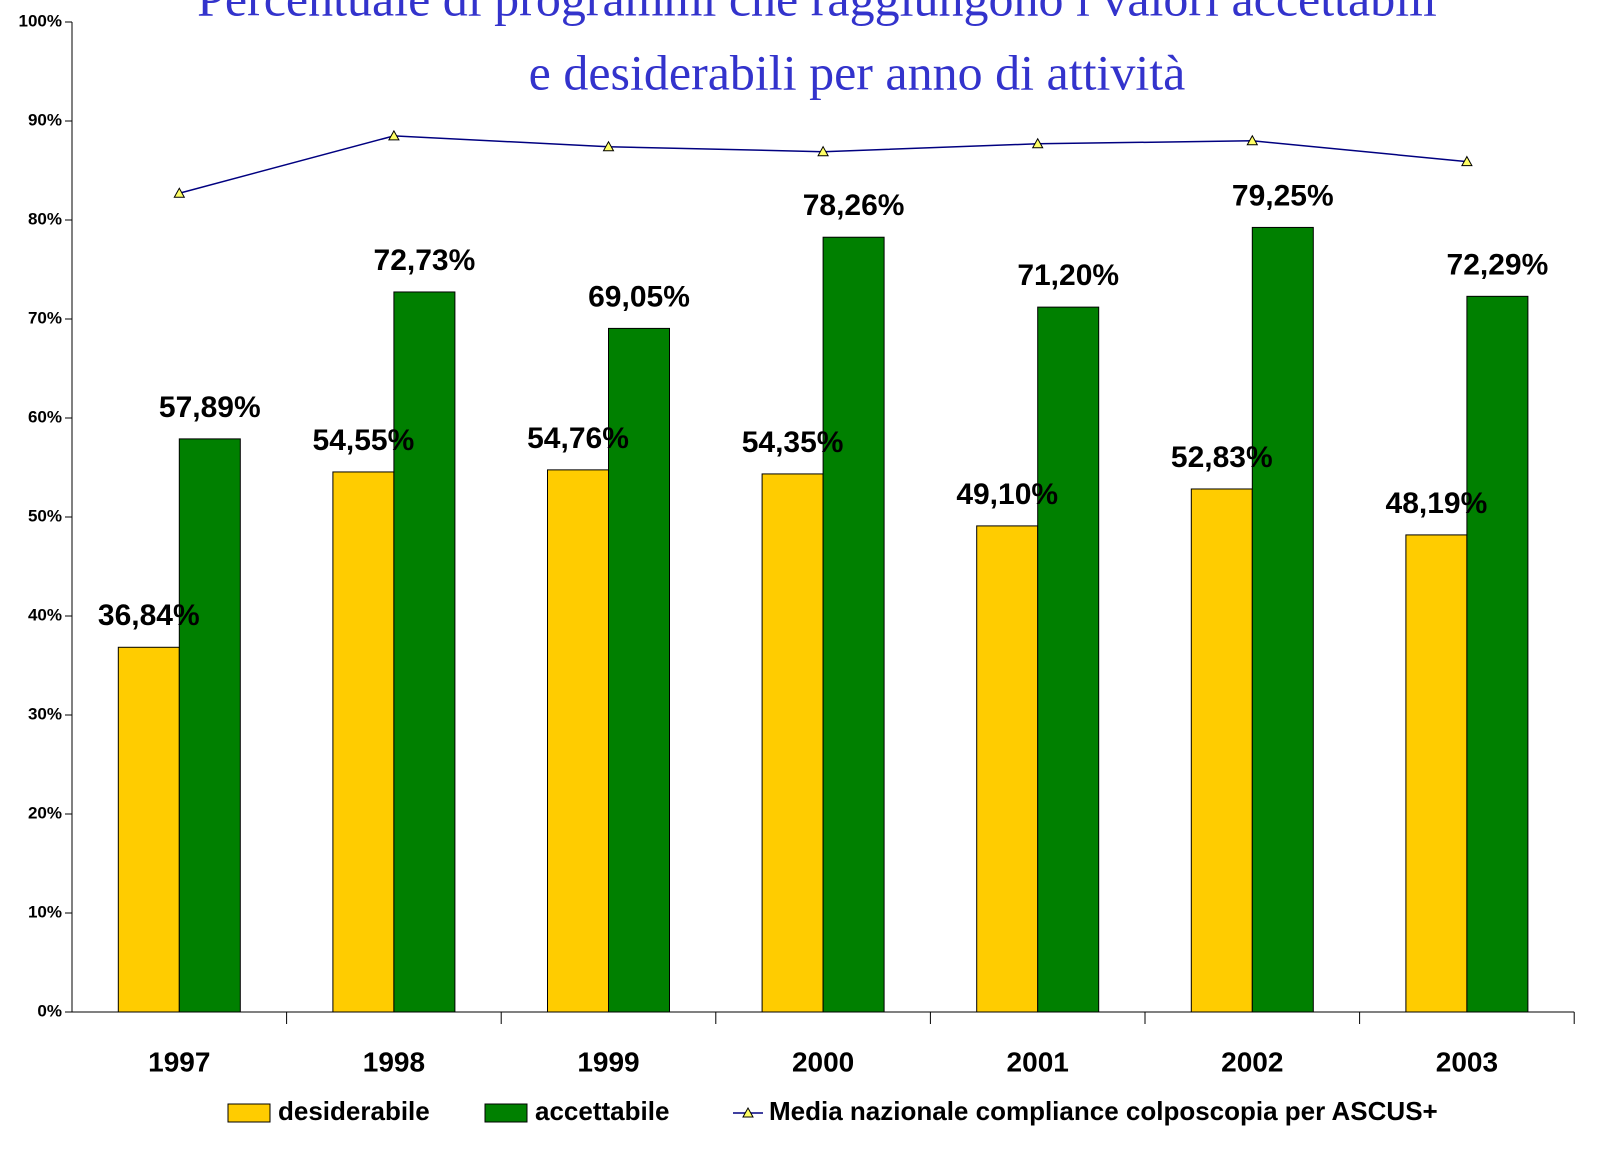 Image resolution: width=1614 pixels, height=1162 pixels. What do you see at coordinates (45, 317) in the screenshot?
I see `y-tick-label: 70%` at bounding box center [45, 317].